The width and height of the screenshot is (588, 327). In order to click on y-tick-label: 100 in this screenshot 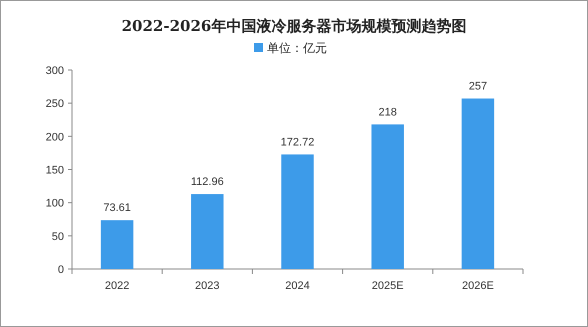, I will do `click(55, 204)`.